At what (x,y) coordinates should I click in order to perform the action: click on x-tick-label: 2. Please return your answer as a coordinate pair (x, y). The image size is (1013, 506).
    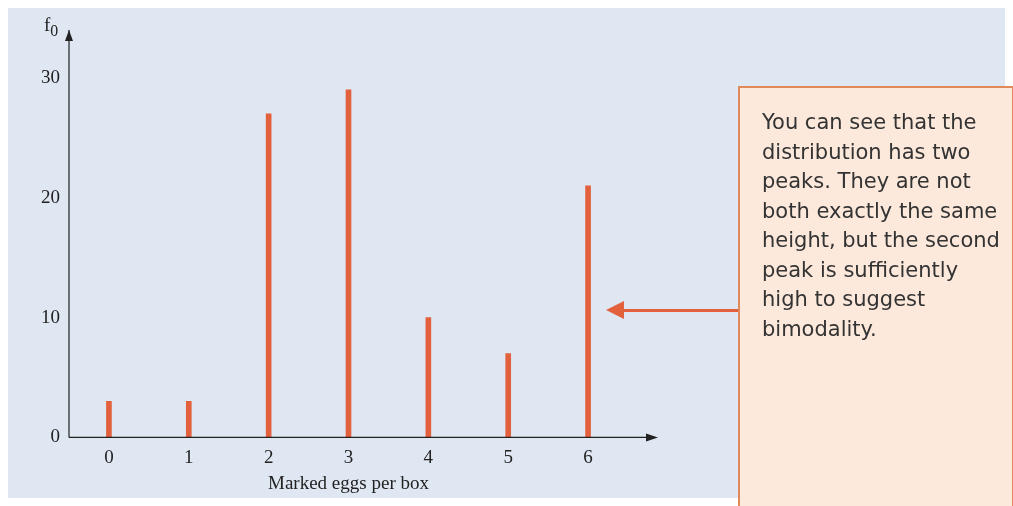
    Looking at the image, I should click on (268, 456).